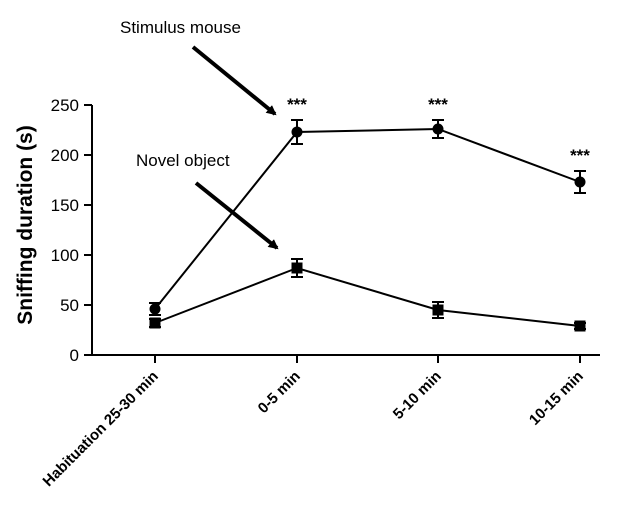 The width and height of the screenshot is (640, 517). I want to click on x-tick-label: Habituation 25-30 min, so click(101, 429).